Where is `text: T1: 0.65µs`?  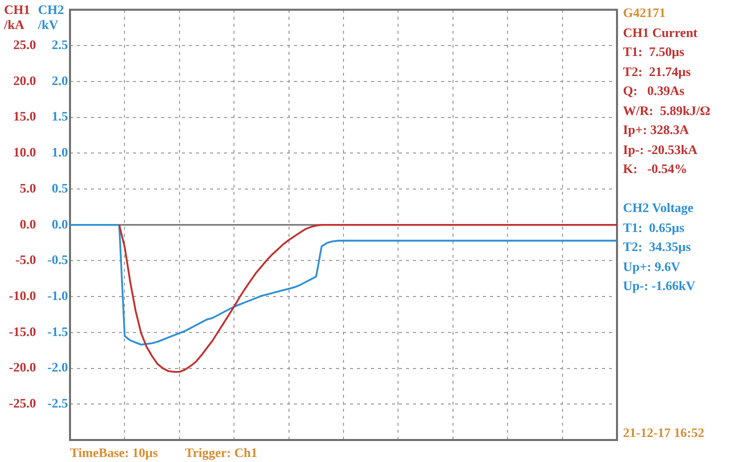
text: T1: 0.65µs is located at coordinates (653, 227).